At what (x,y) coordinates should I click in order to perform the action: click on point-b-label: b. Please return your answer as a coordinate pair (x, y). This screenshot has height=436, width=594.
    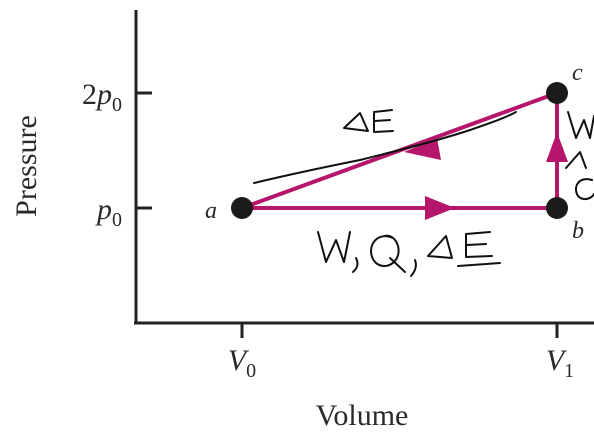
    Looking at the image, I should click on (578, 231).